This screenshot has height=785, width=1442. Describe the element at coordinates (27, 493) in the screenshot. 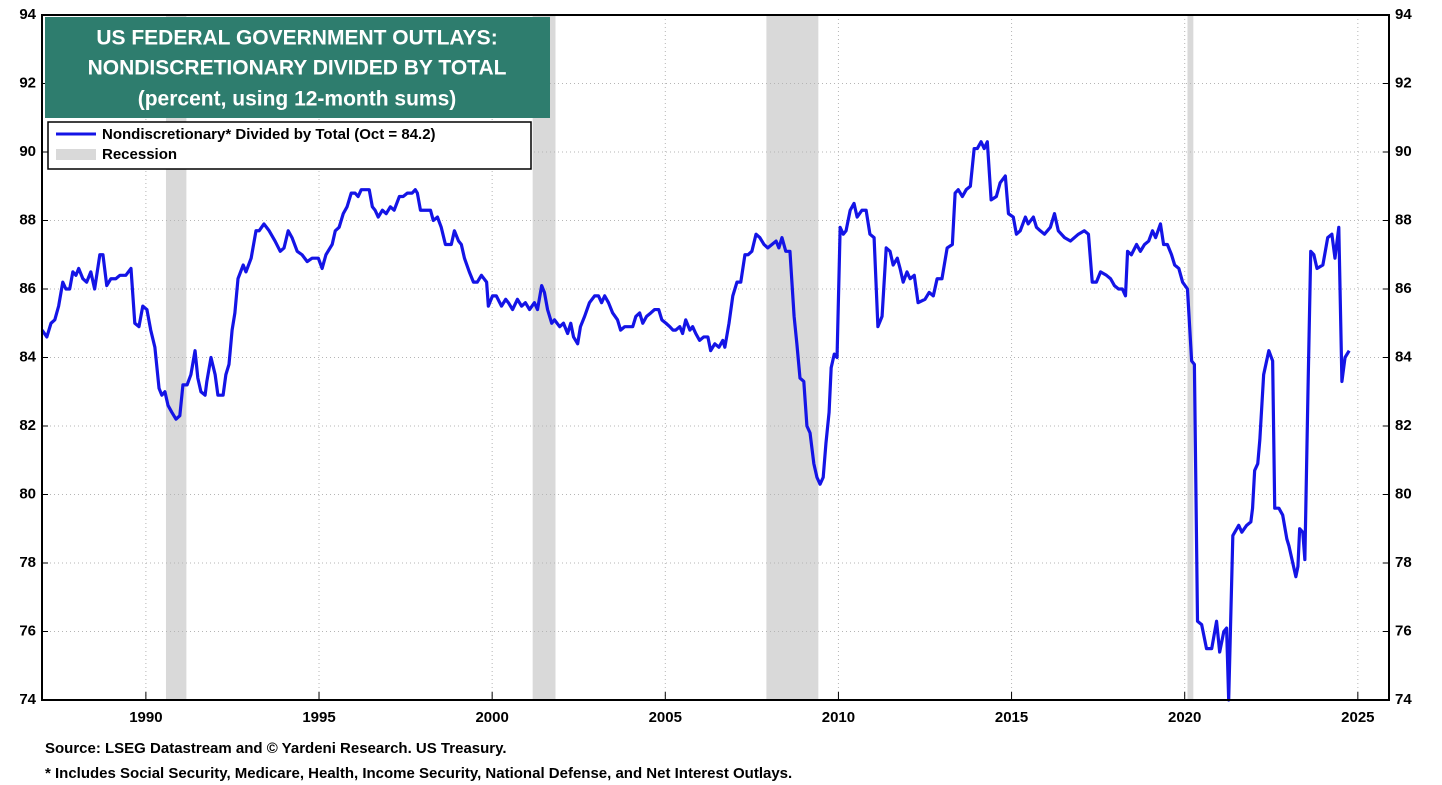

I see `y-tick-label: 80` at that location.